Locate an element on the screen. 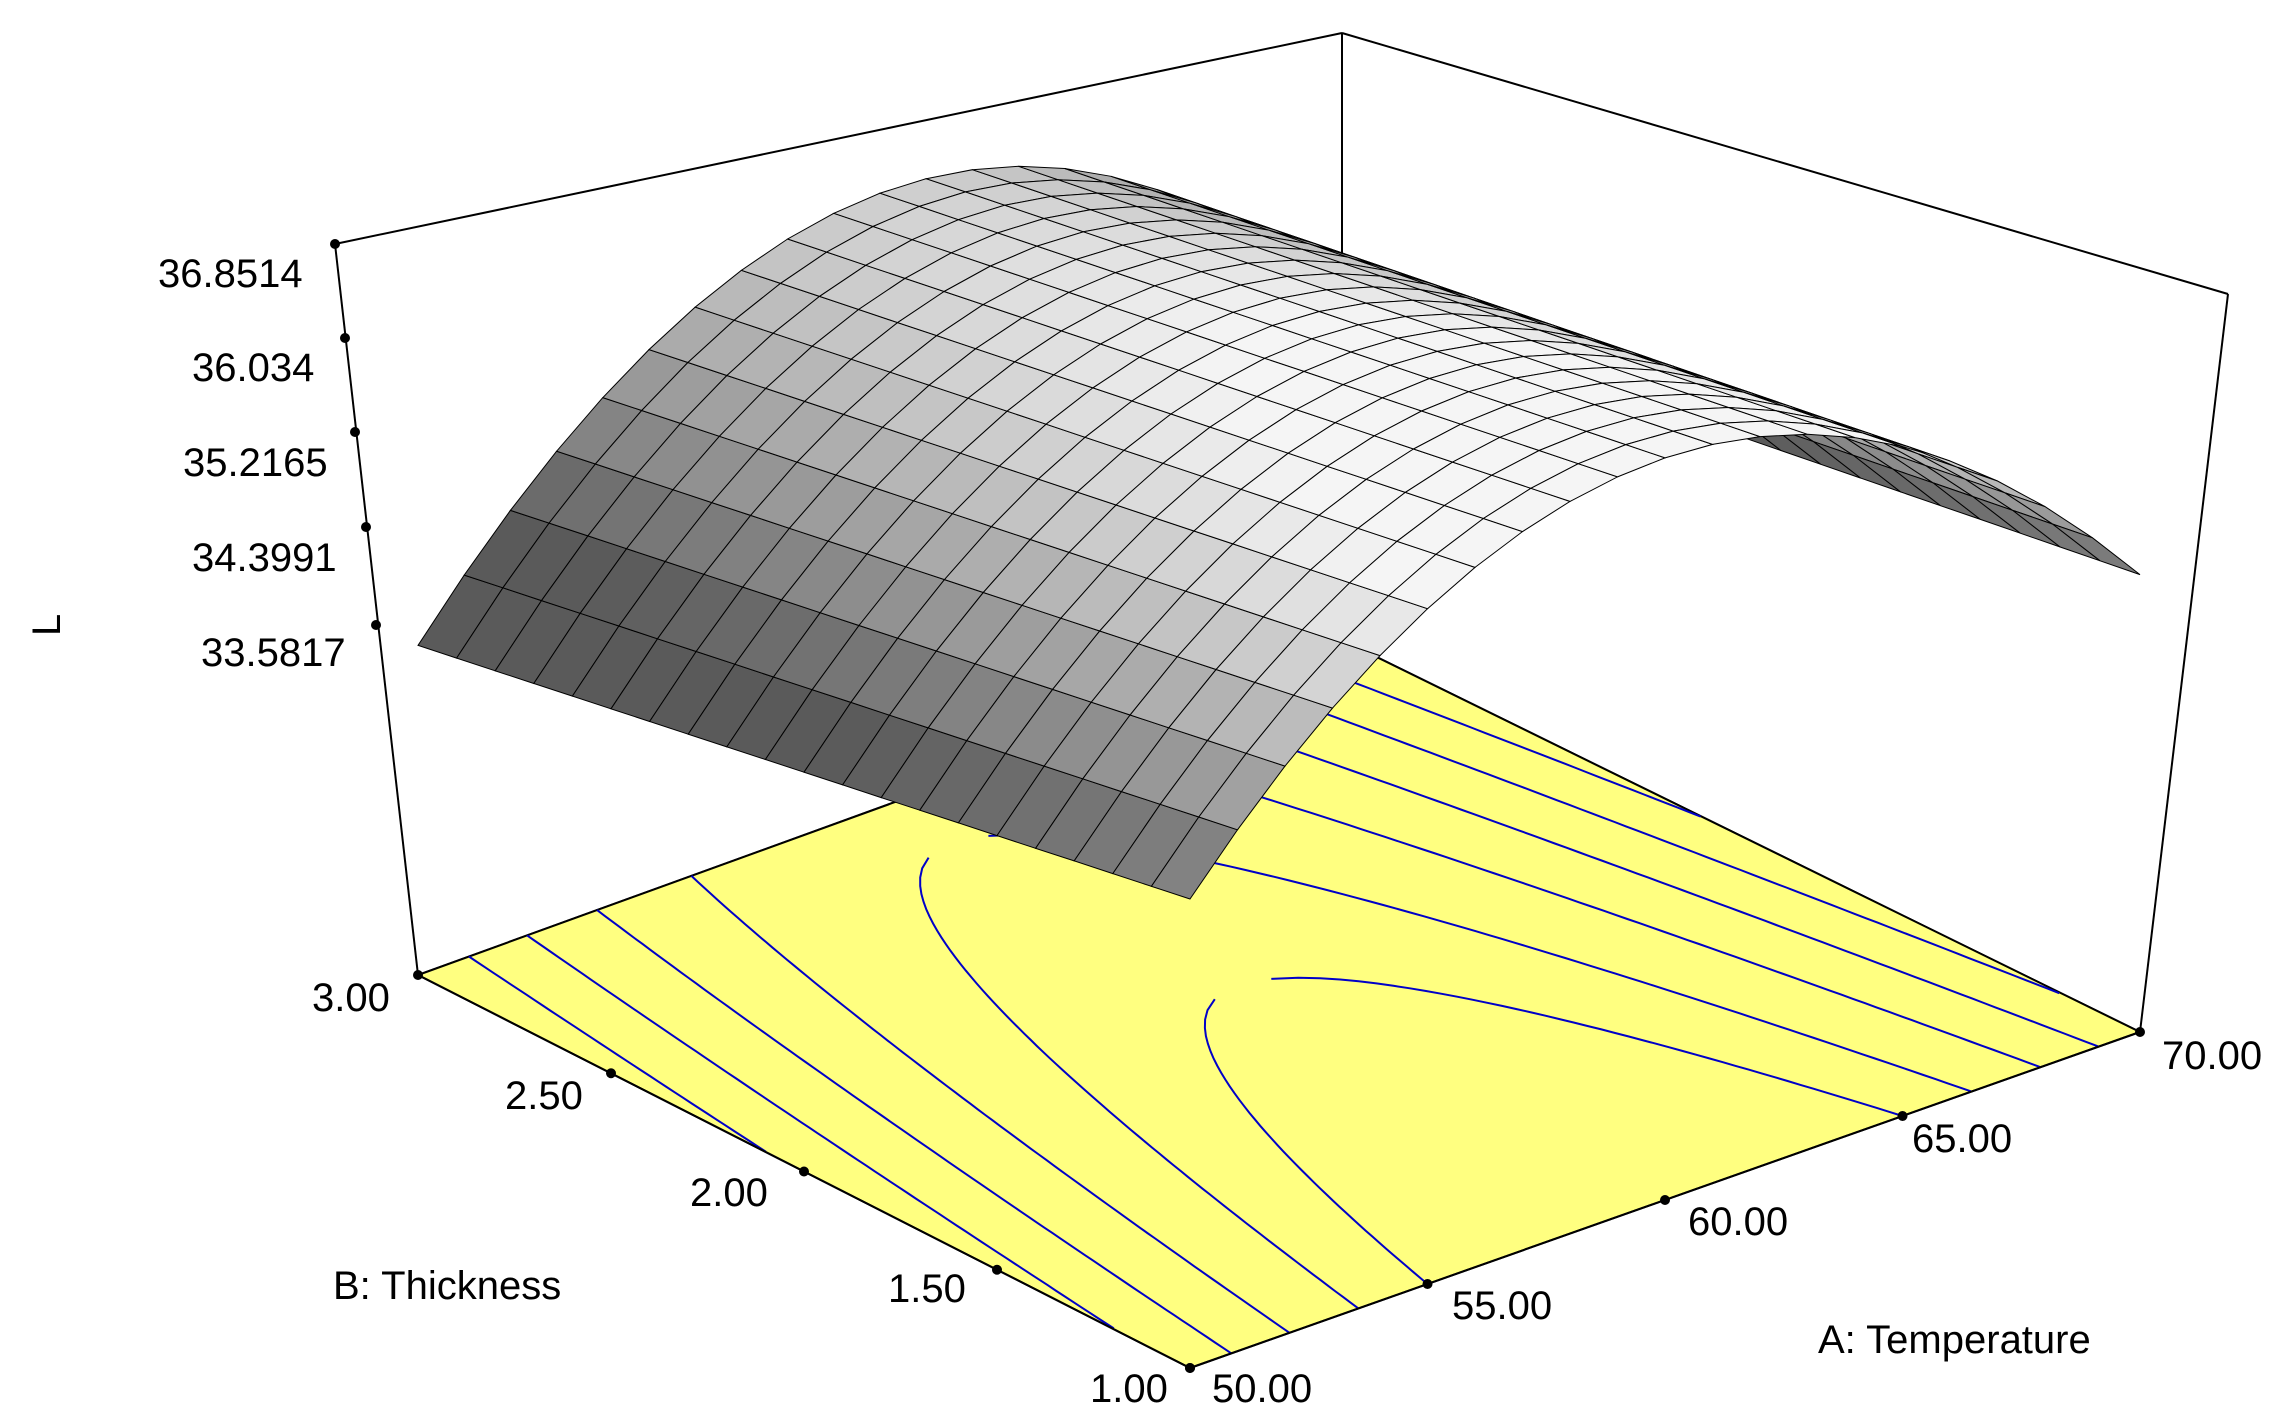  x-tick-label: 65.00 is located at coordinates (1962, 1139).